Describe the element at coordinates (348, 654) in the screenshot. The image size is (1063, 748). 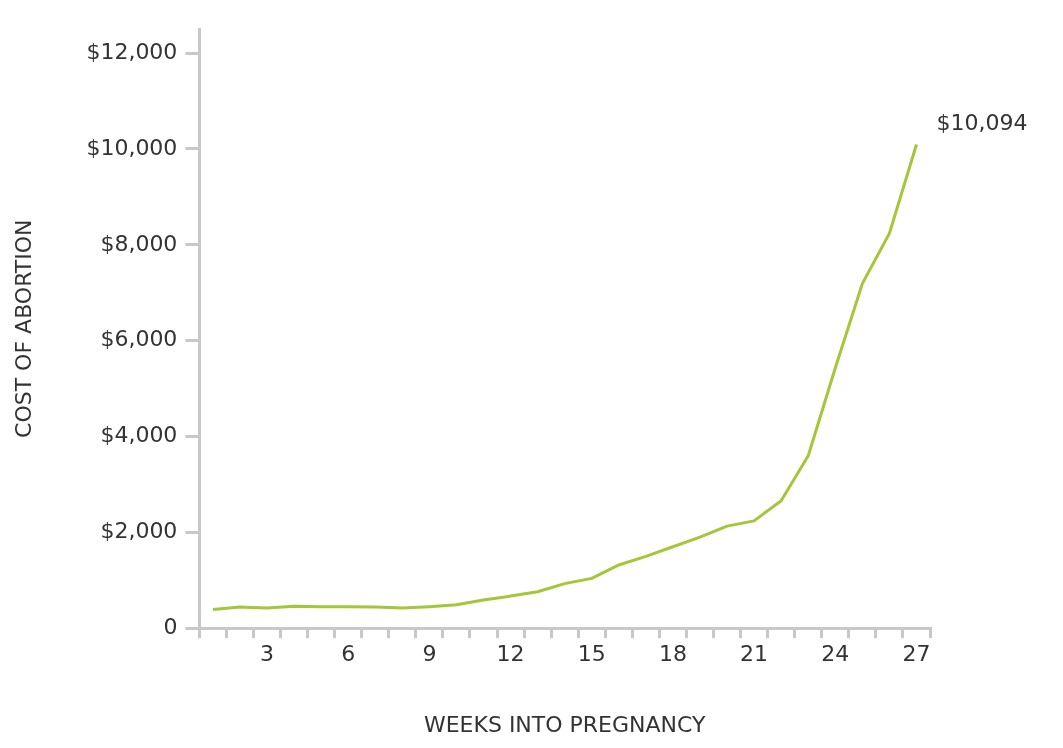
I see `x-tick-label: 6` at that location.